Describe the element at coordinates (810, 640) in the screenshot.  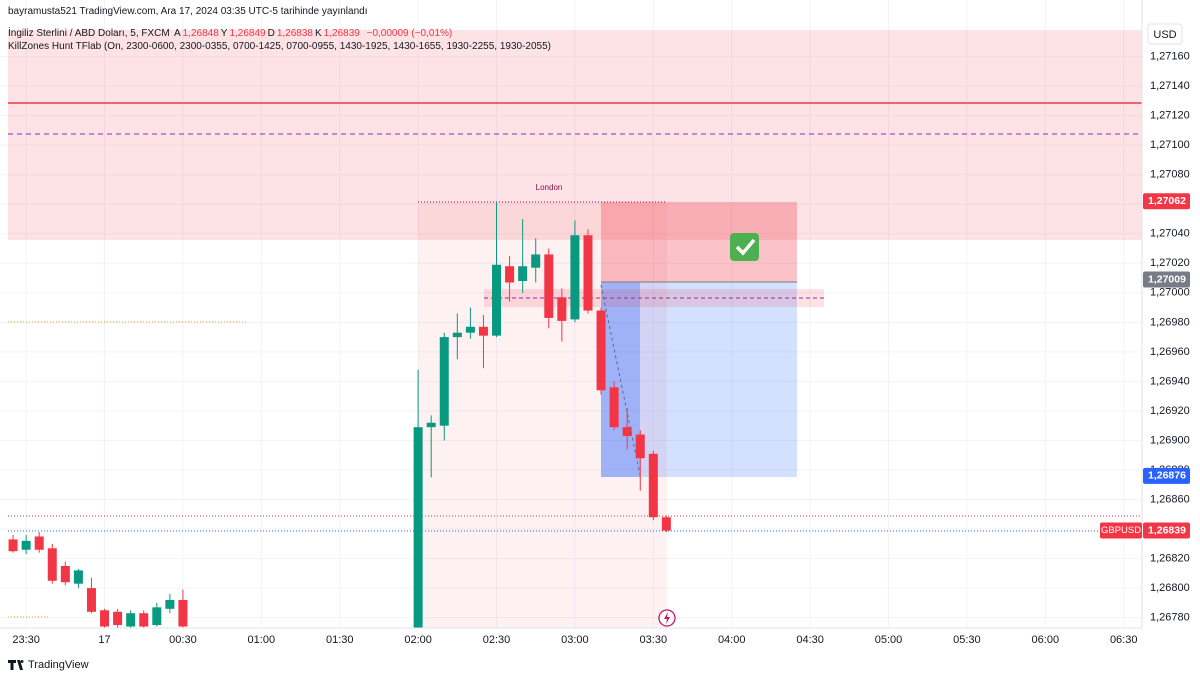
I see `x-tick-label: 04:30` at that location.